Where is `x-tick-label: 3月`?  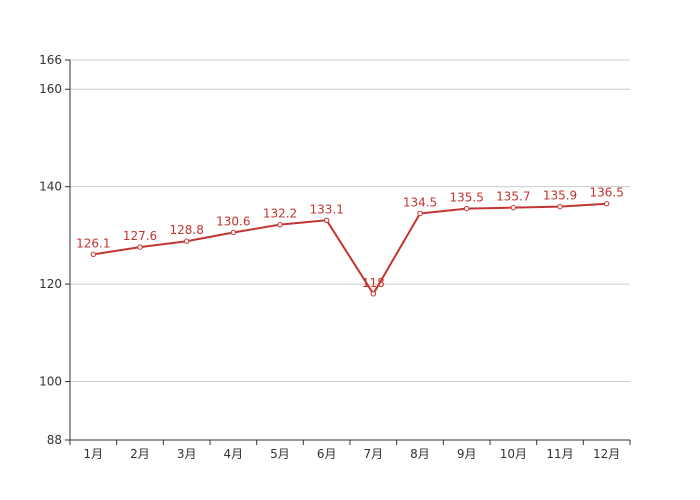
x-tick-label: 3月 is located at coordinates (187, 454).